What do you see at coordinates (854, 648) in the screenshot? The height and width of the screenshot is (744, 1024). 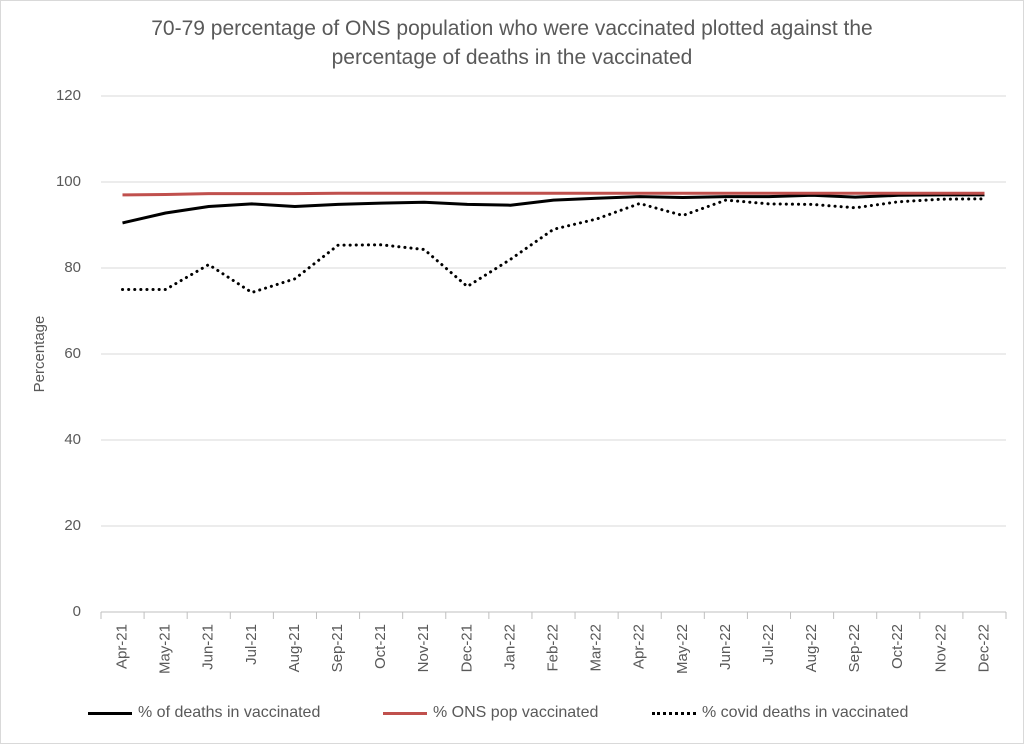 I see `x-tick-label: Sep-22` at bounding box center [854, 648].